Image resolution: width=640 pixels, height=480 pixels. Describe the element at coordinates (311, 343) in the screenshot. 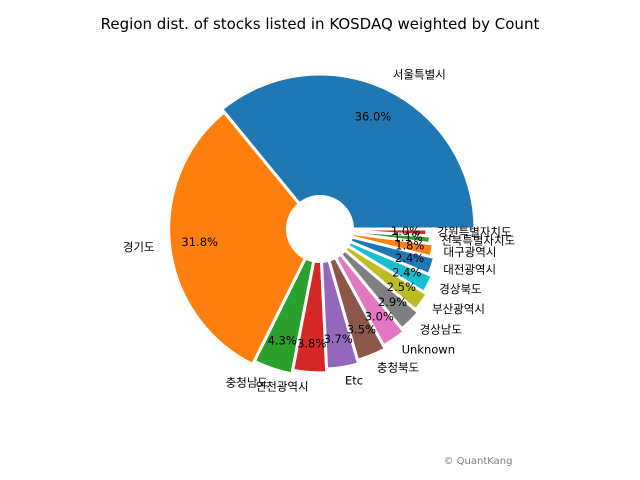

I see `slice-percent-label: 3.8%` at that location.